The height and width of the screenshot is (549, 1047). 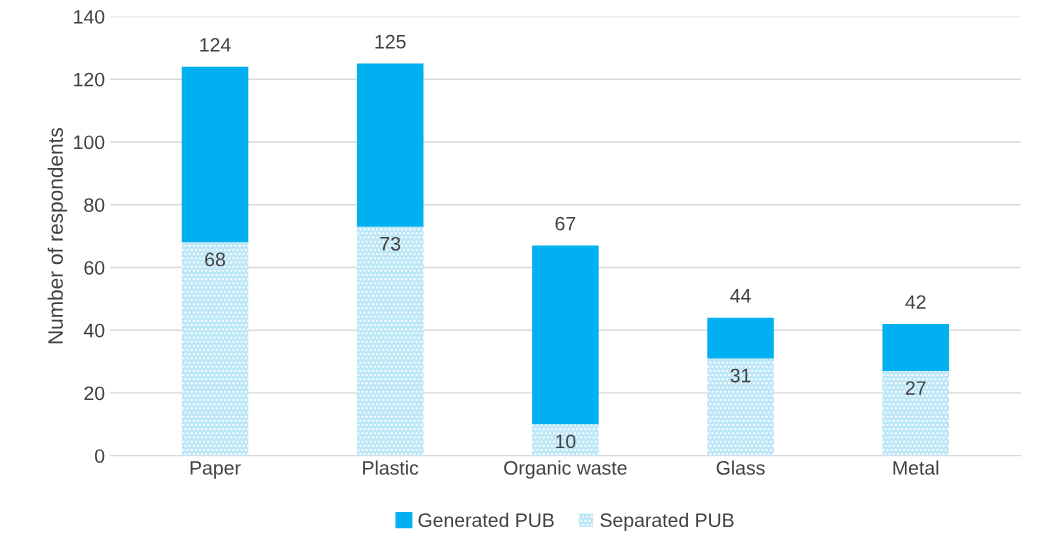 I want to click on y-tick-label: 60, so click(x=94, y=267).